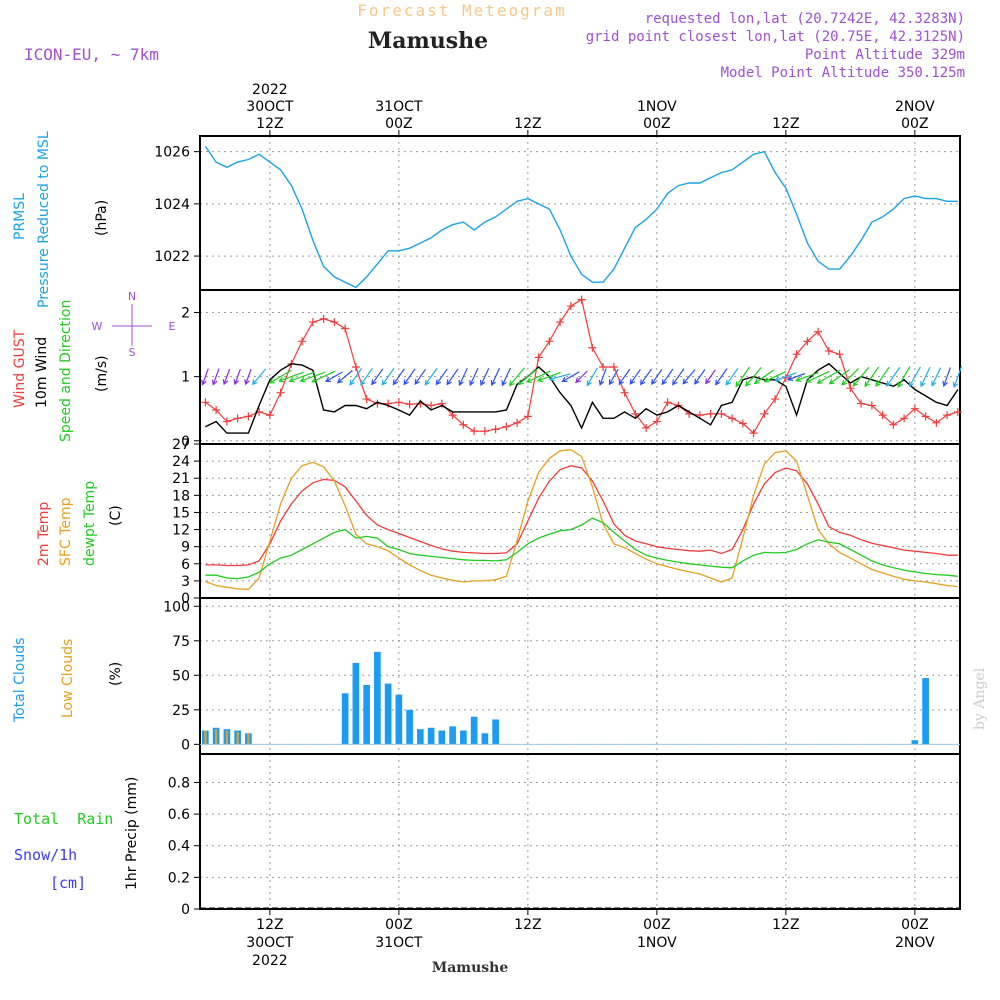 The height and width of the screenshot is (1000, 1000). Describe the element at coordinates (657, 107) in the screenshot. I see `time-label-top: 1NOV` at that location.